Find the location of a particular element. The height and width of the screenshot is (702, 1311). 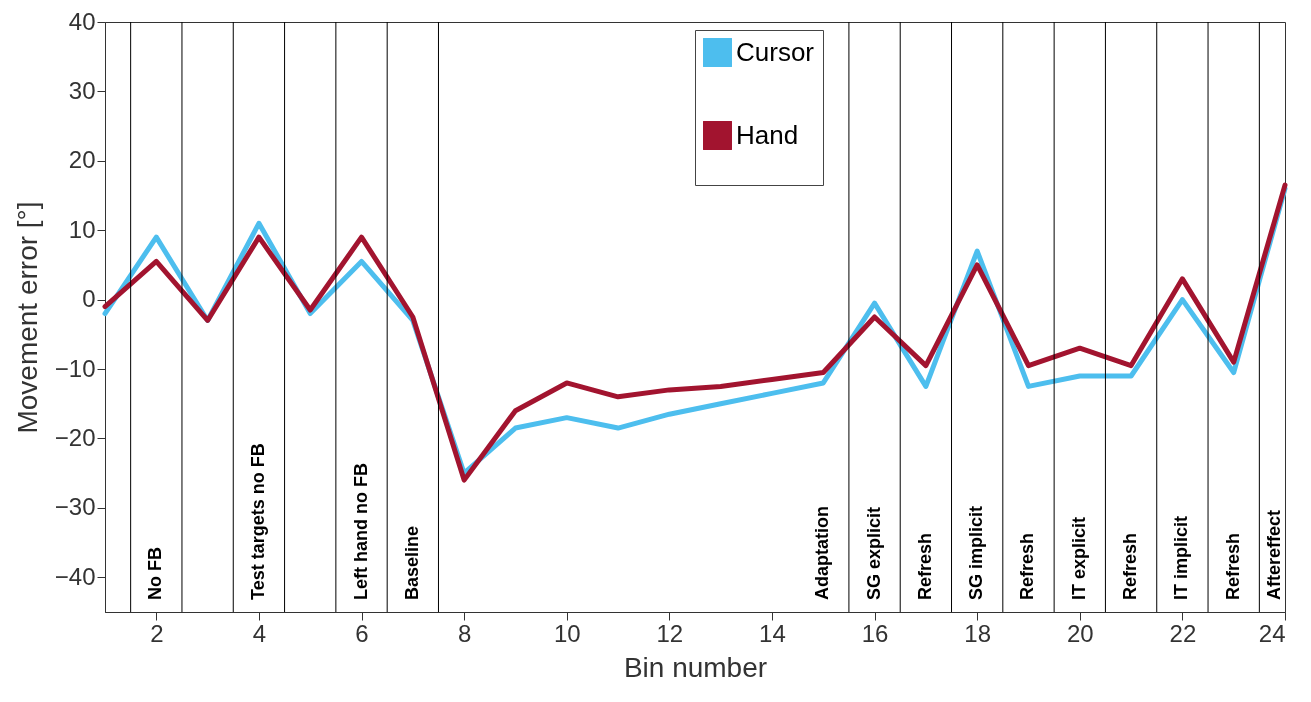

ref-line-label: IT implicit is located at coordinates (1181, 557).